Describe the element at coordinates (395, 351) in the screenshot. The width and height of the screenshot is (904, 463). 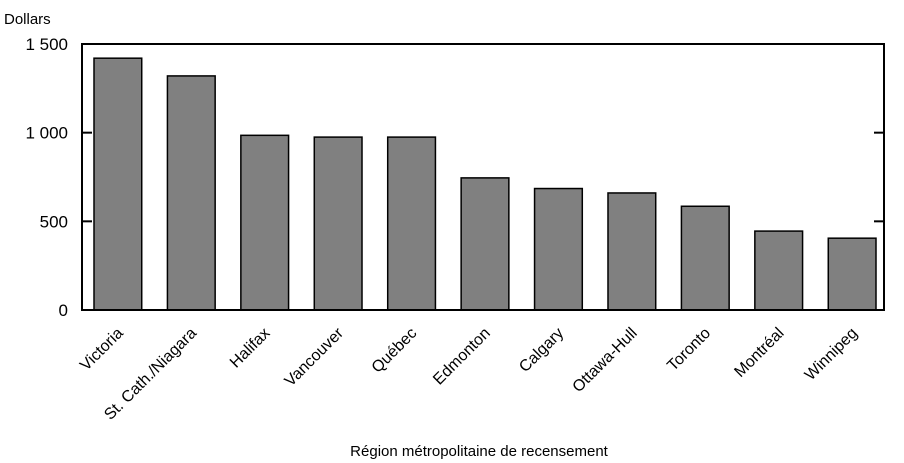
I see `x-tick-label: Québec` at that location.